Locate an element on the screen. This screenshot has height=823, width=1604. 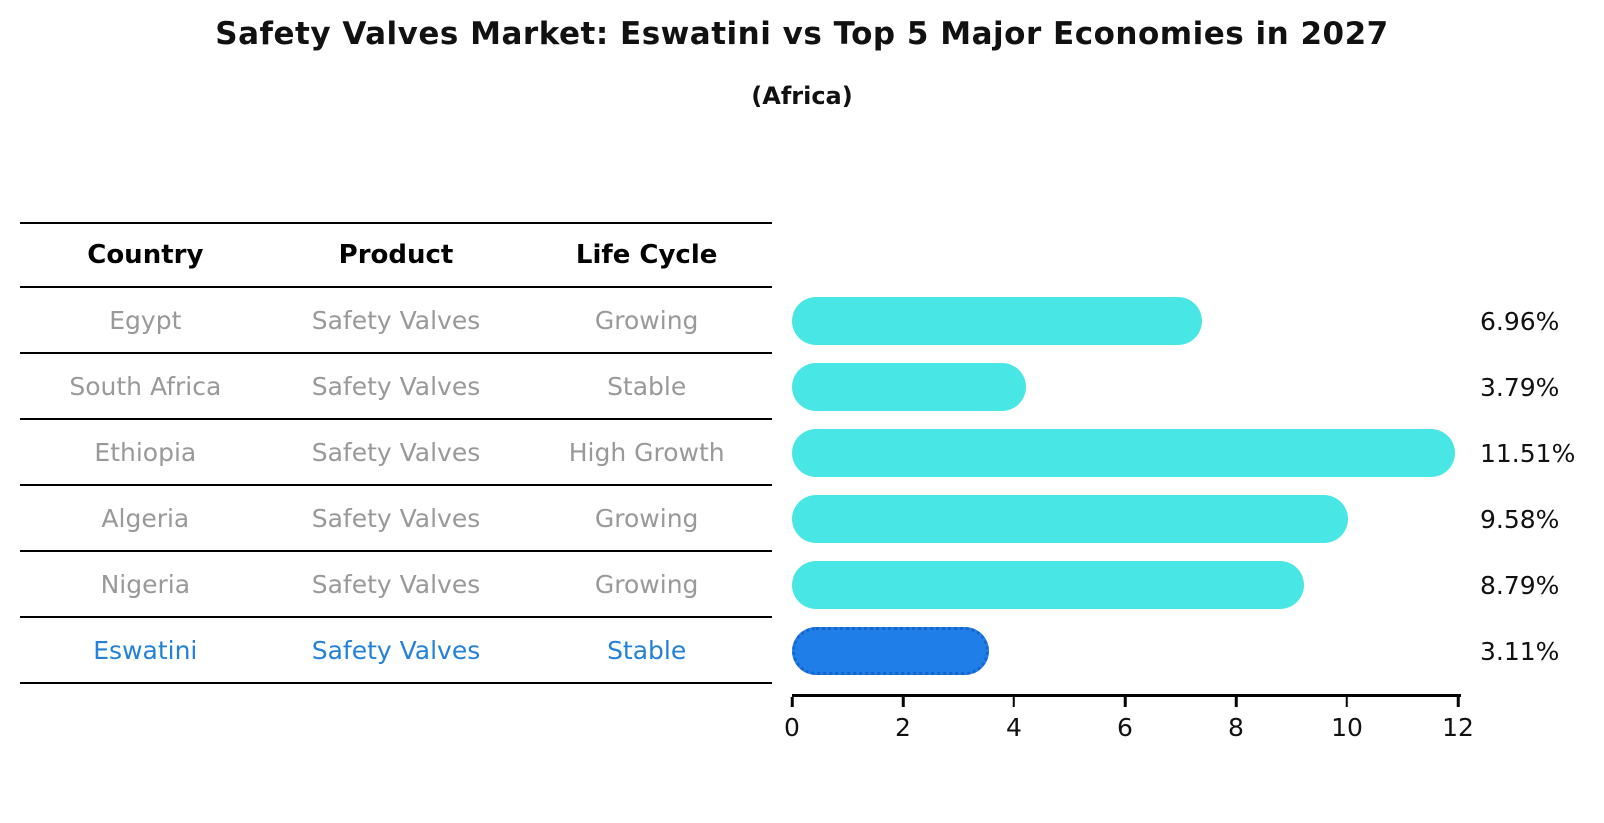
chart-subtitle: (Africa) is located at coordinates (802, 96).